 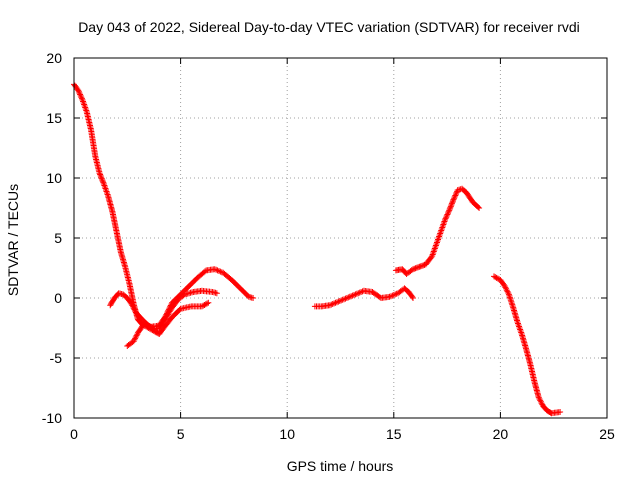 What do you see at coordinates (54, 178) in the screenshot?
I see `y-tick-label: 10` at bounding box center [54, 178].